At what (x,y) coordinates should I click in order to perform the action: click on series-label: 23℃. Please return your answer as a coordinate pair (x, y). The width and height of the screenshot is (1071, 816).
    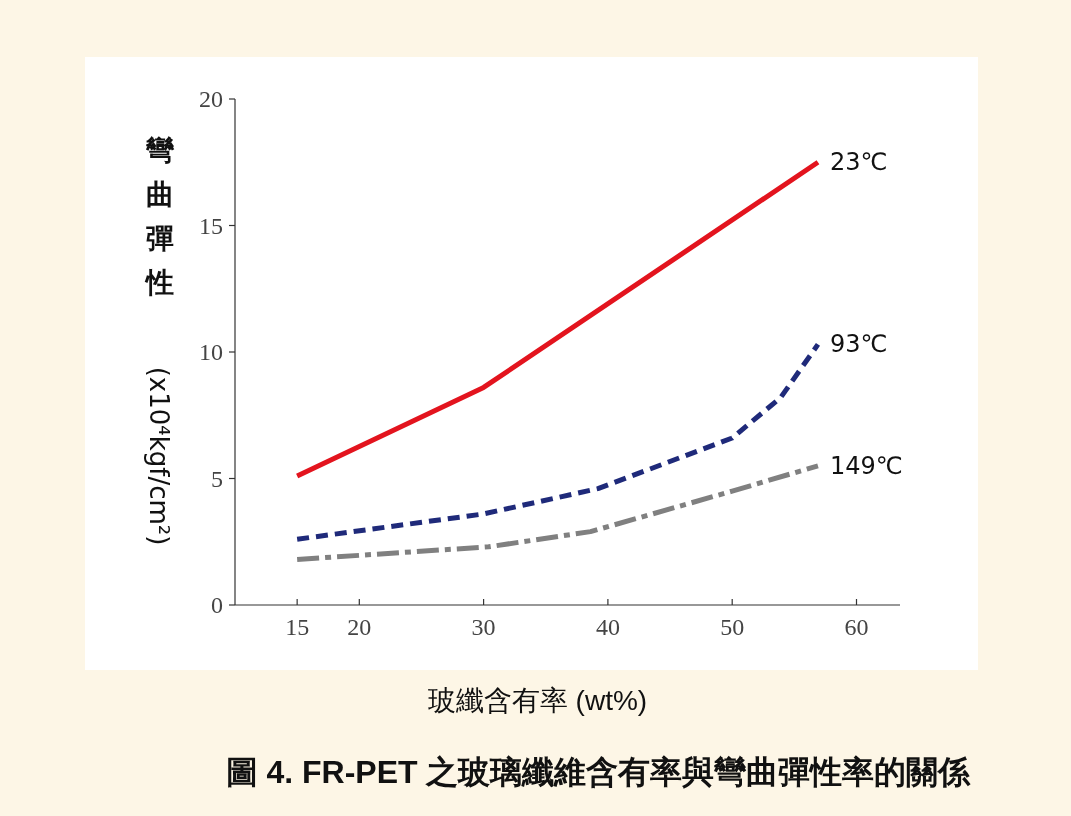
    Looking at the image, I should click on (858, 162).